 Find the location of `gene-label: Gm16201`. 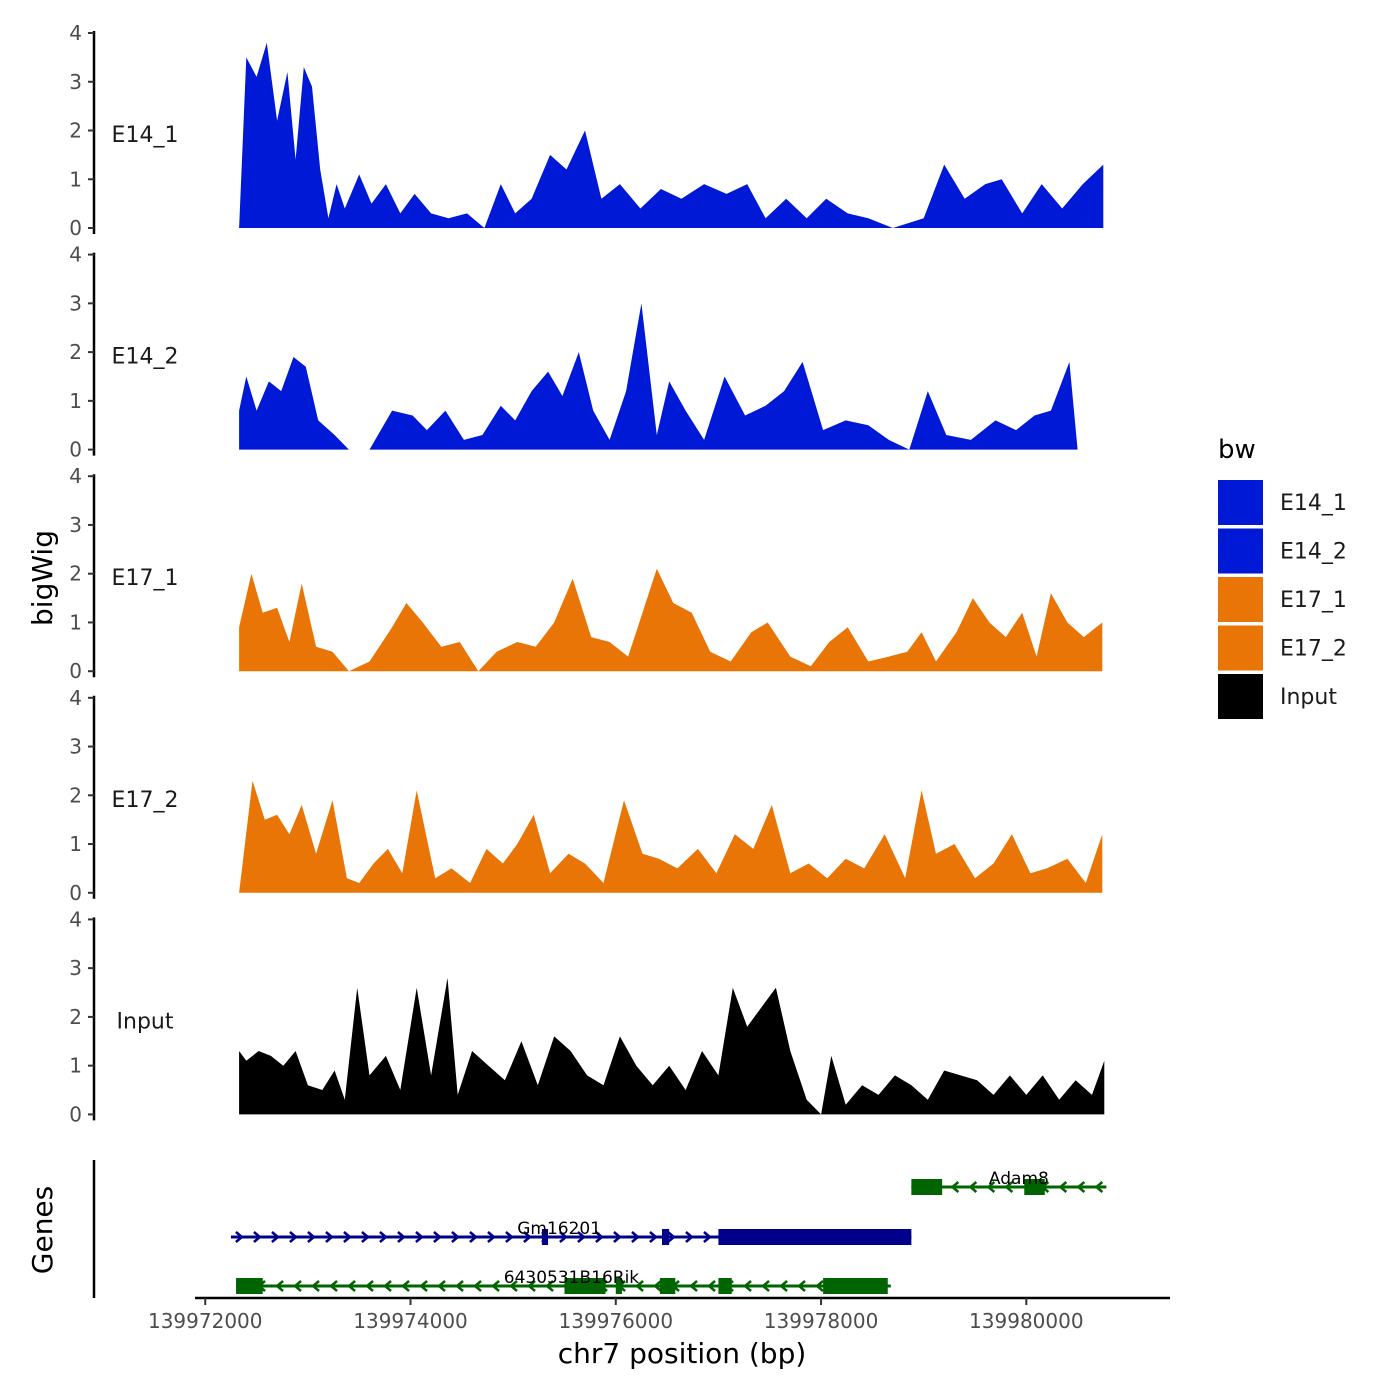

gene-label: Gm16201 is located at coordinates (559, 1229).